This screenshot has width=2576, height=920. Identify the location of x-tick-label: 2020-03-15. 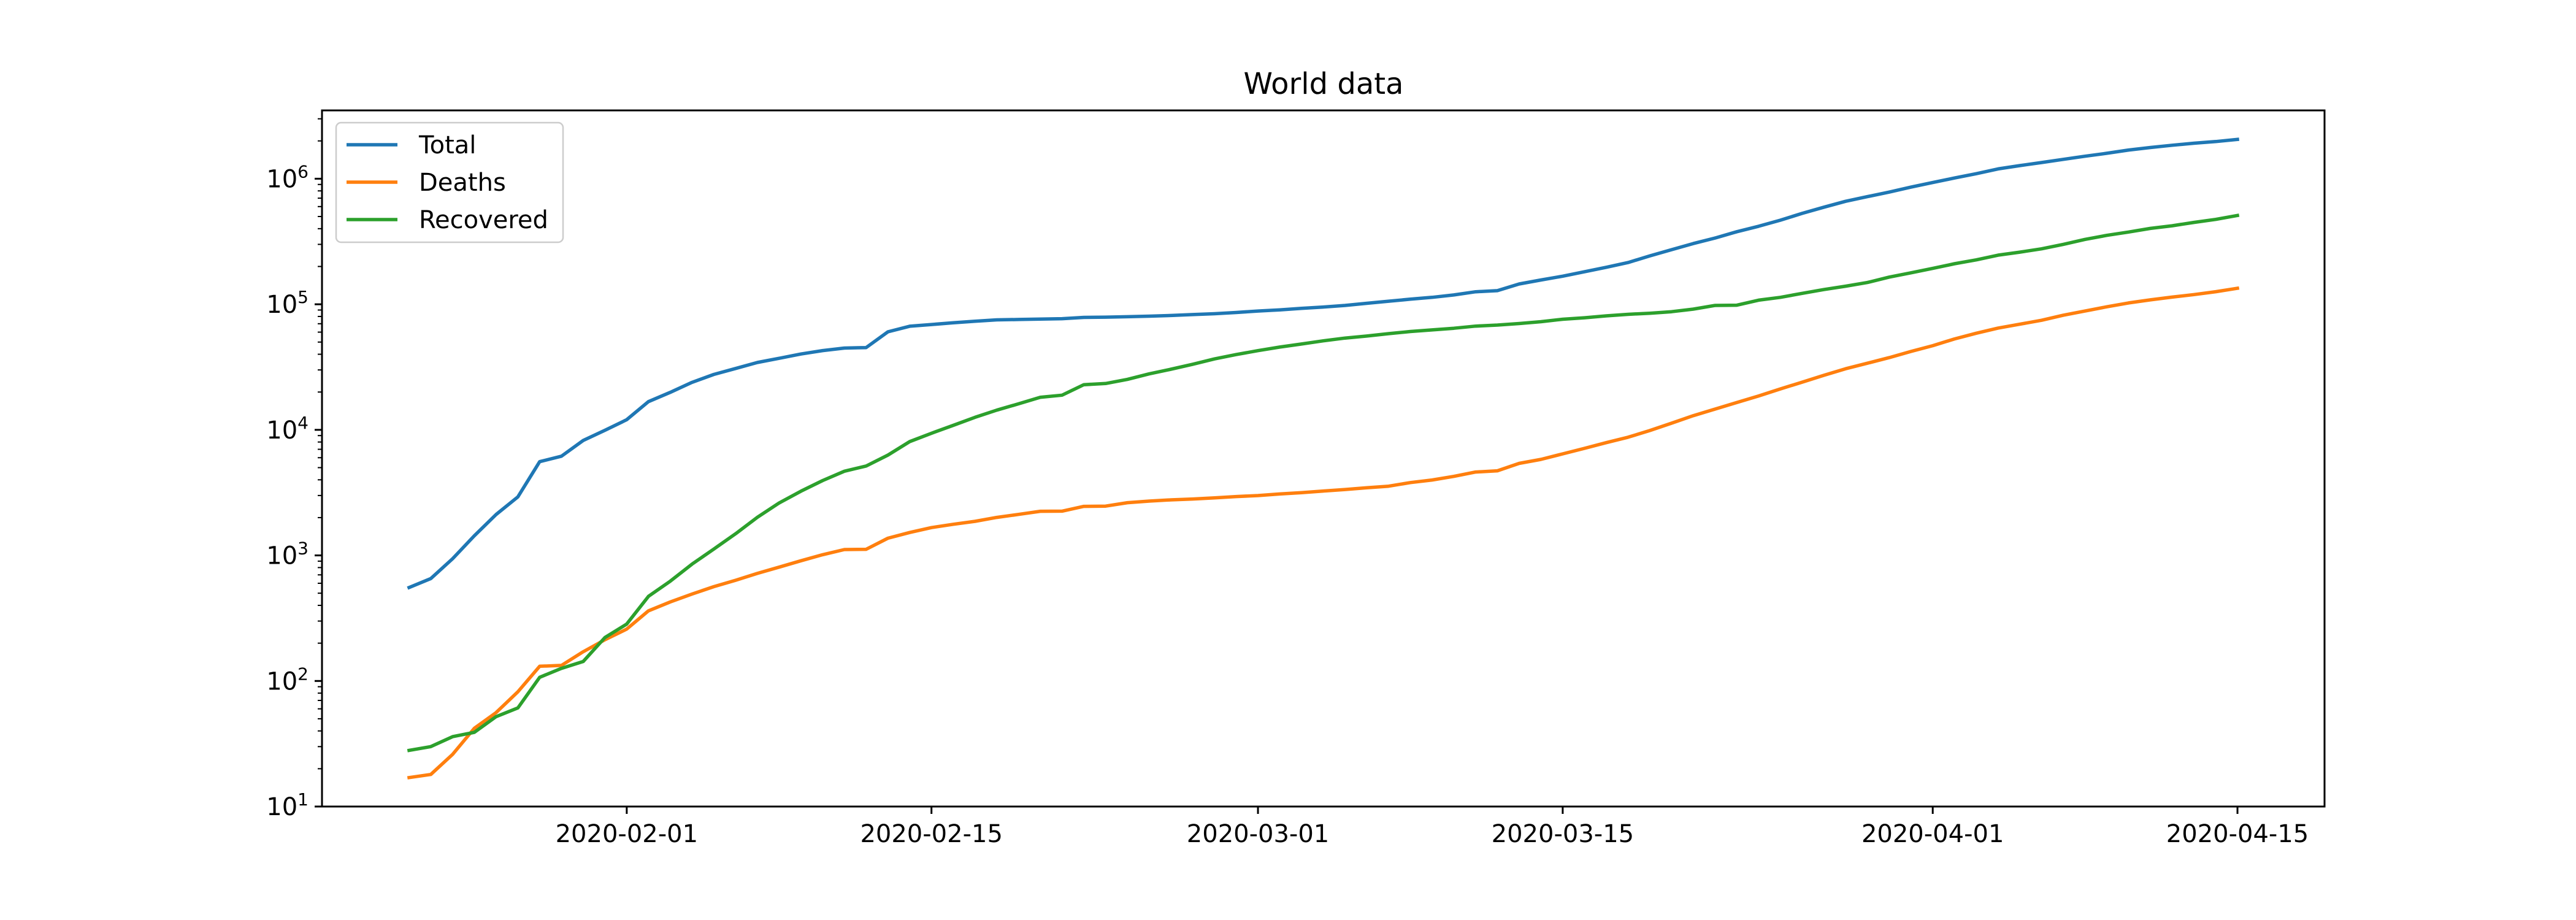
(1563, 834).